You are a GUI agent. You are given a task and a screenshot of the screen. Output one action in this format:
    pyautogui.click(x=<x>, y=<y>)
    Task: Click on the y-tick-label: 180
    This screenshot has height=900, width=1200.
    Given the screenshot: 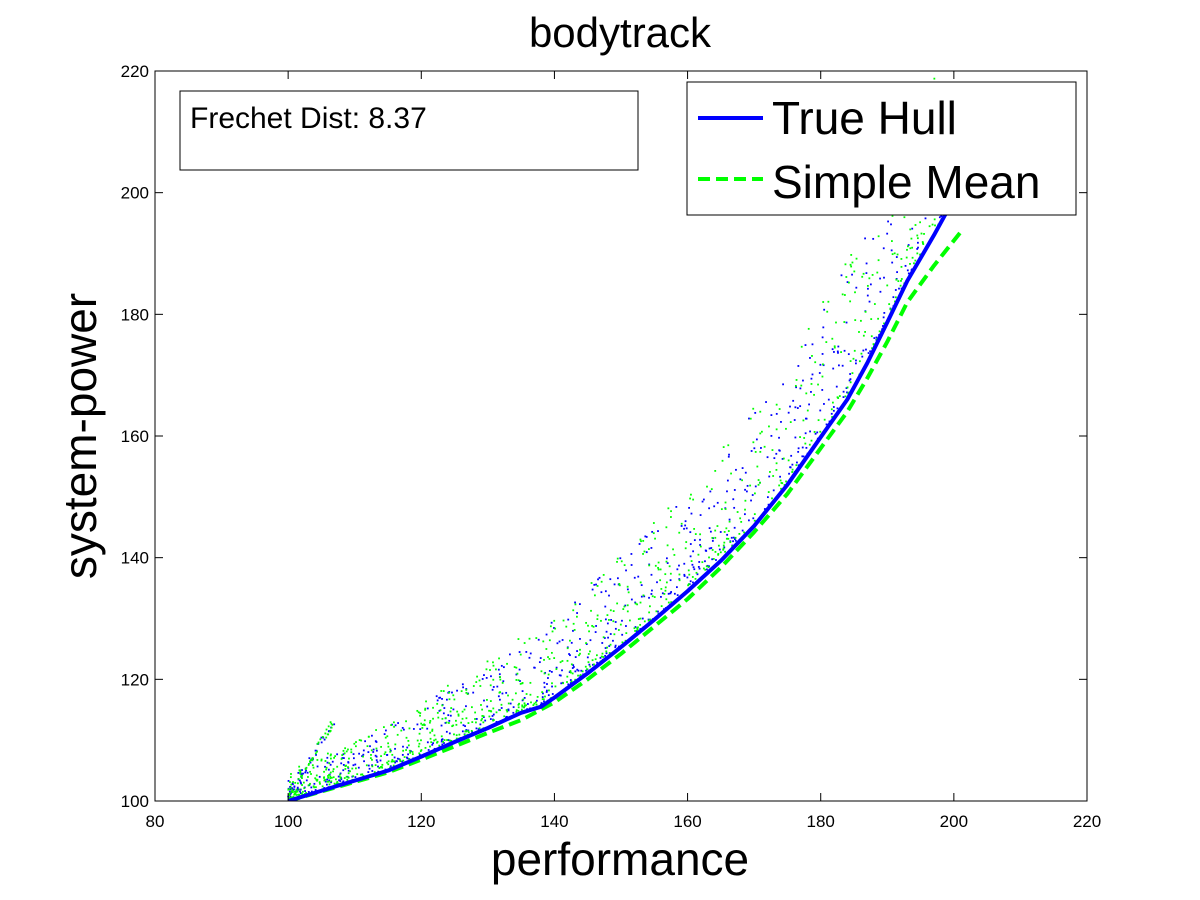 What is the action you would take?
    pyautogui.click(x=135, y=314)
    